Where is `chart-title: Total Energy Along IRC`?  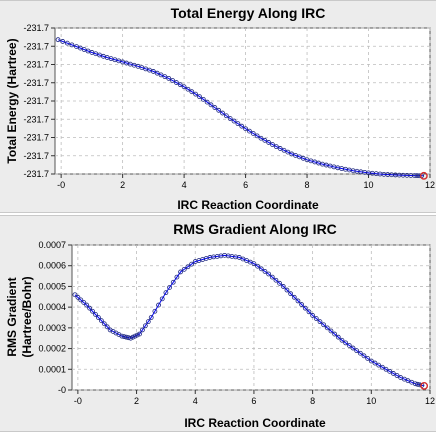
chart-title: Total Energy Along IRC is located at coordinates (248, 13).